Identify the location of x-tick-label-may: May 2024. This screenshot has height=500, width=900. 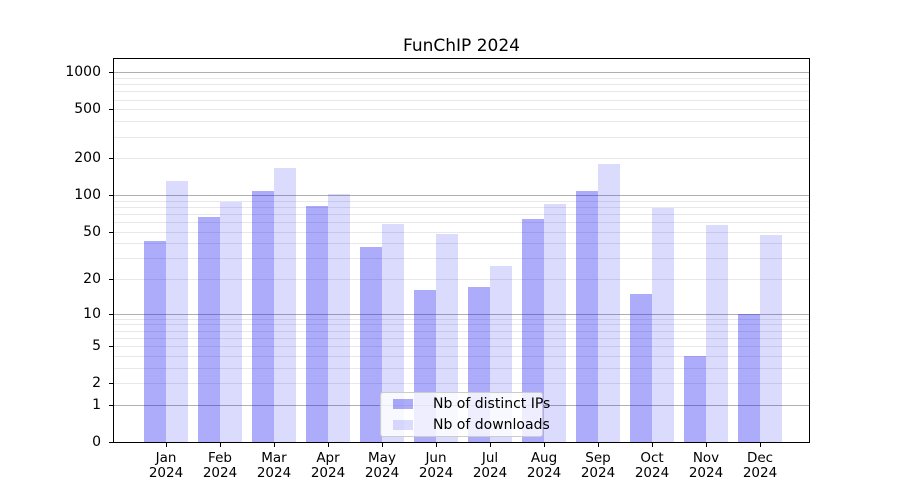
(382, 466).